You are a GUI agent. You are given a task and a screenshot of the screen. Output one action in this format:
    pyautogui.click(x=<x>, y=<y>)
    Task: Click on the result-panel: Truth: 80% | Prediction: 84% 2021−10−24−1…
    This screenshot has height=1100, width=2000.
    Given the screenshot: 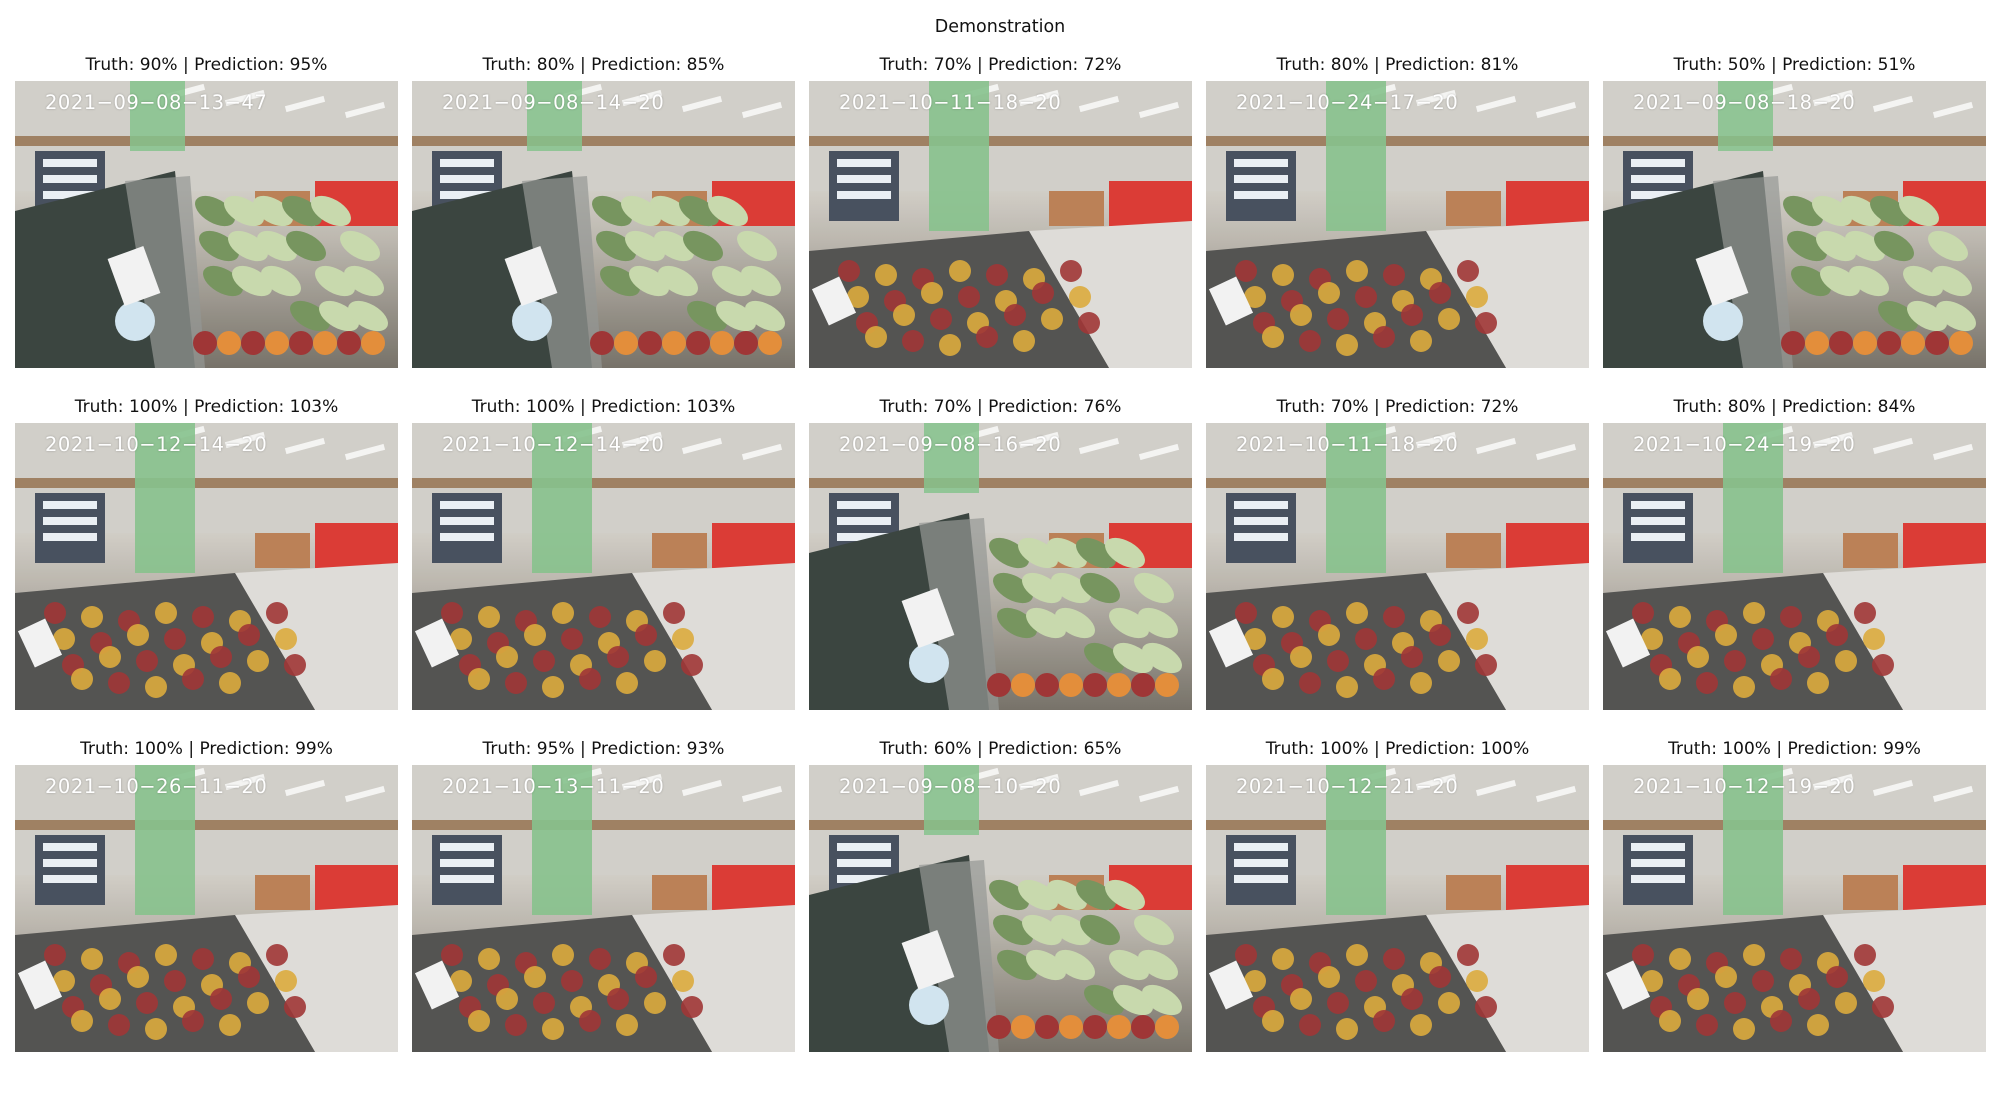 What is the action you would take?
    pyautogui.click(x=1794, y=553)
    